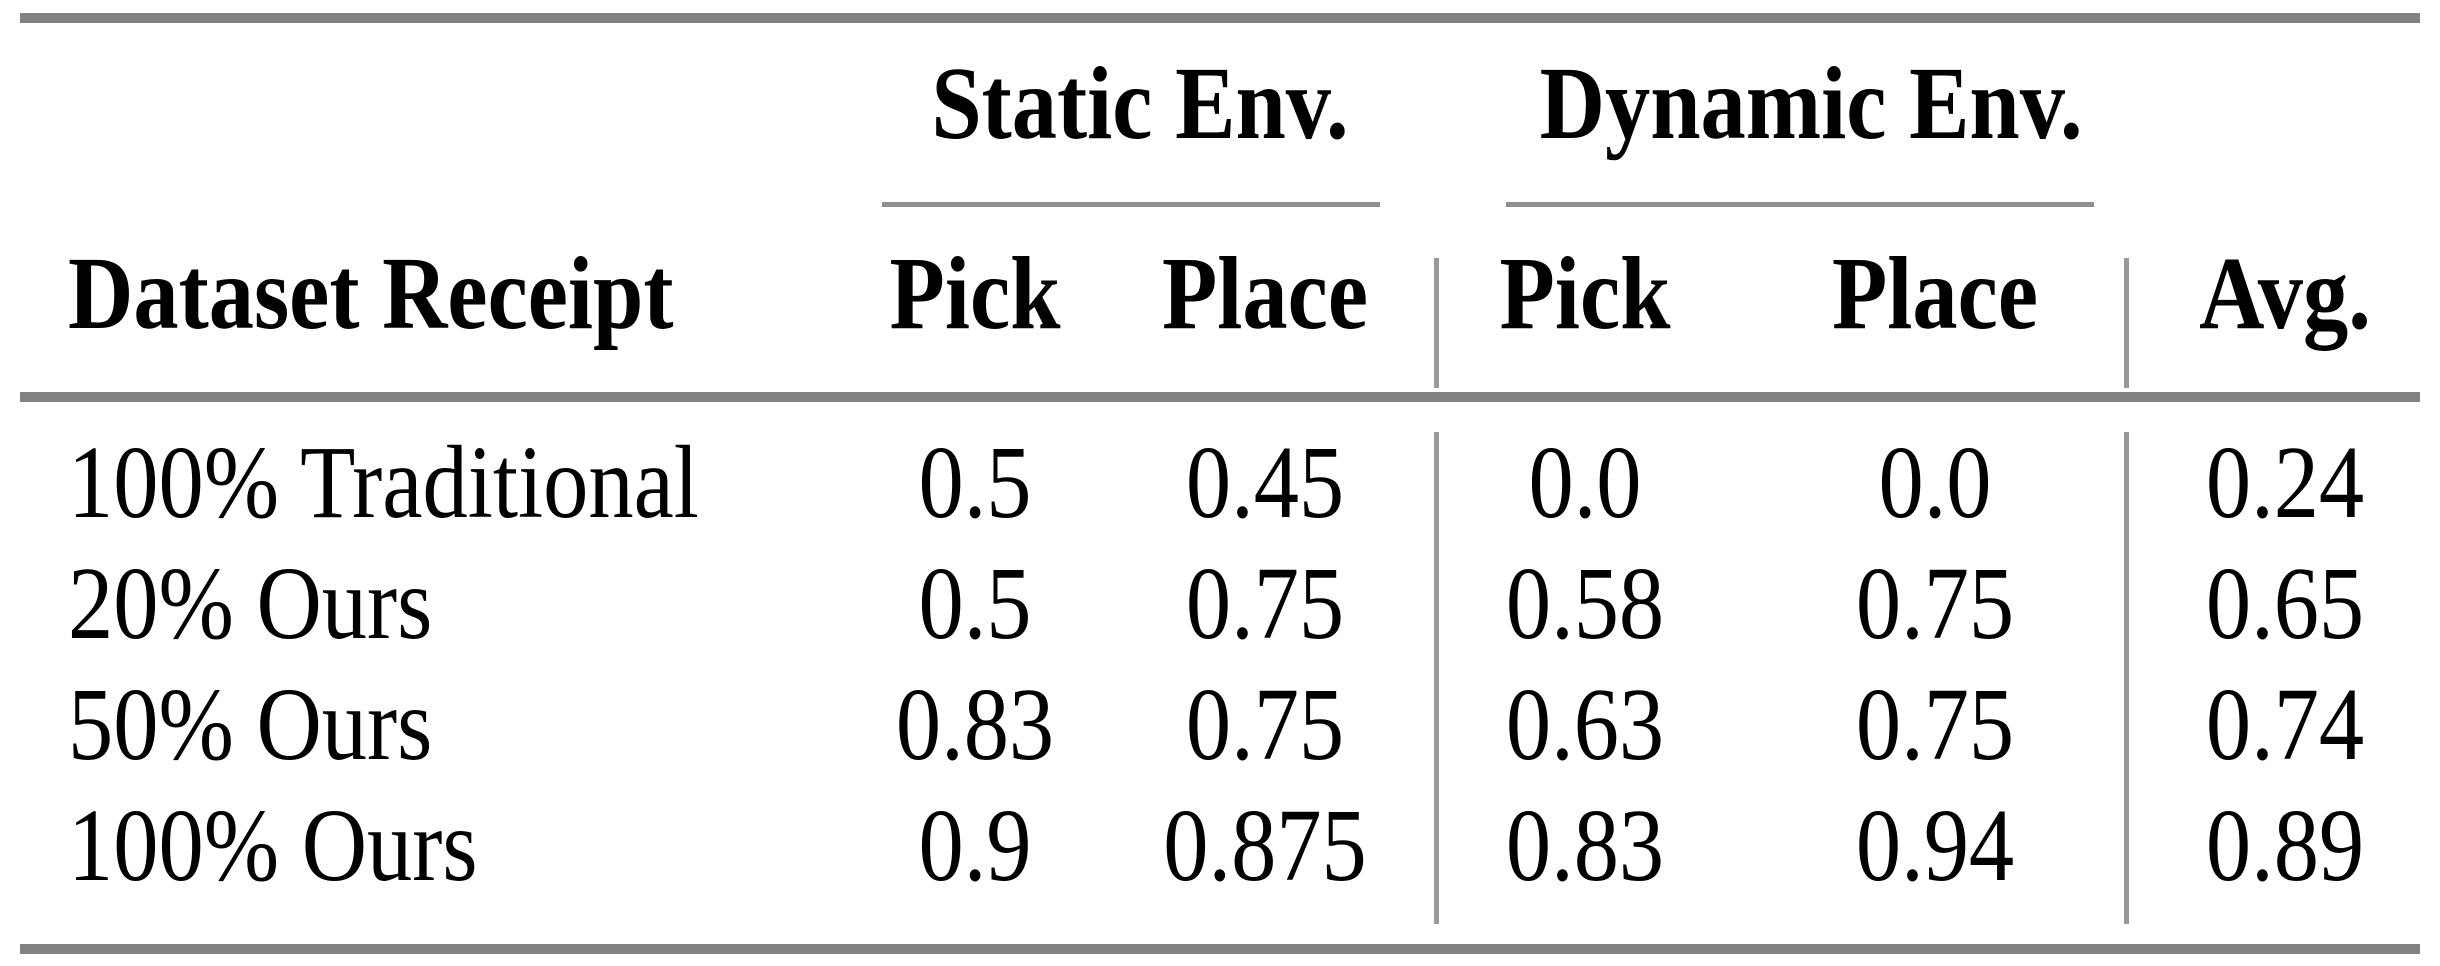 This screenshot has height=966, width=2440. What do you see at coordinates (250, 724) in the screenshot?
I see `row-label: 50% Ours` at bounding box center [250, 724].